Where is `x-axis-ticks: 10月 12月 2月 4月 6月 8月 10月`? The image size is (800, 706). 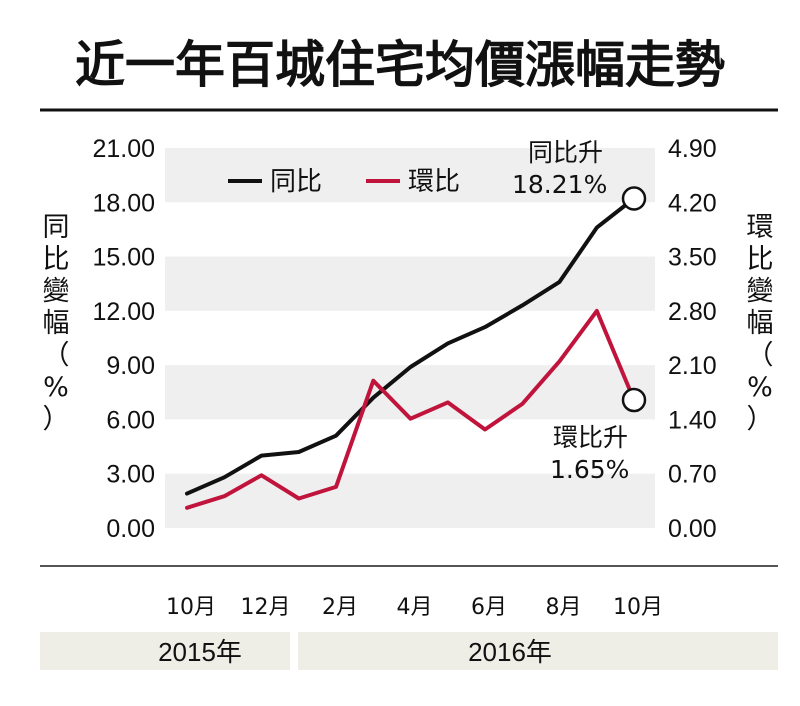
x-axis-ticks: 10月 12月 2月 4月 6月 8月 10月 is located at coordinates (414, 607).